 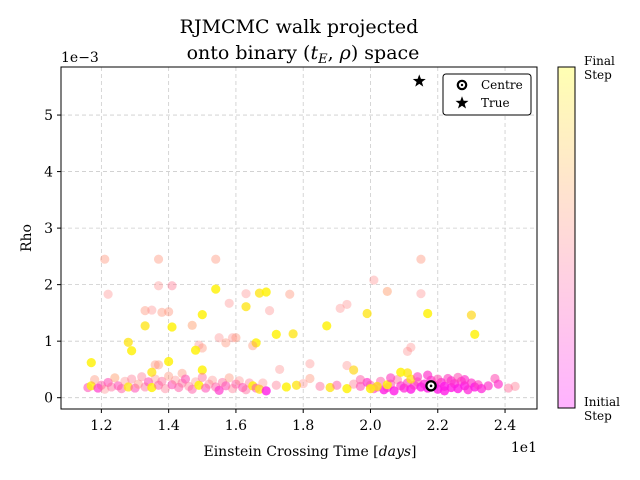 I want to click on x-tick-label-6: 2.4, so click(x=505, y=426).